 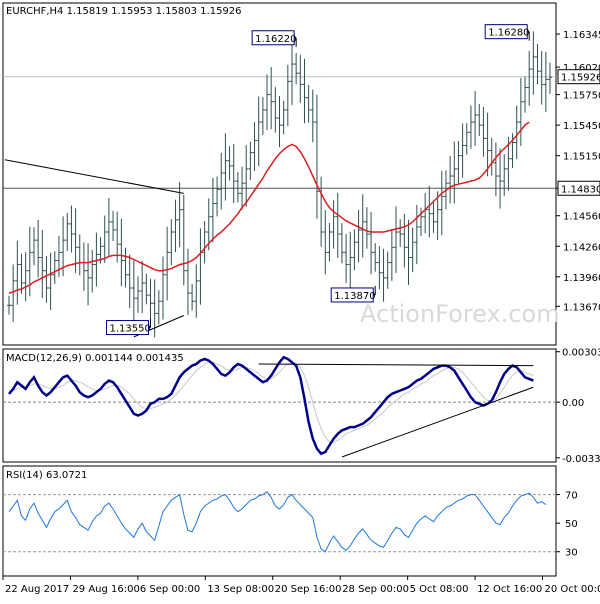 I want to click on macd-main-line, so click(x=271, y=405).